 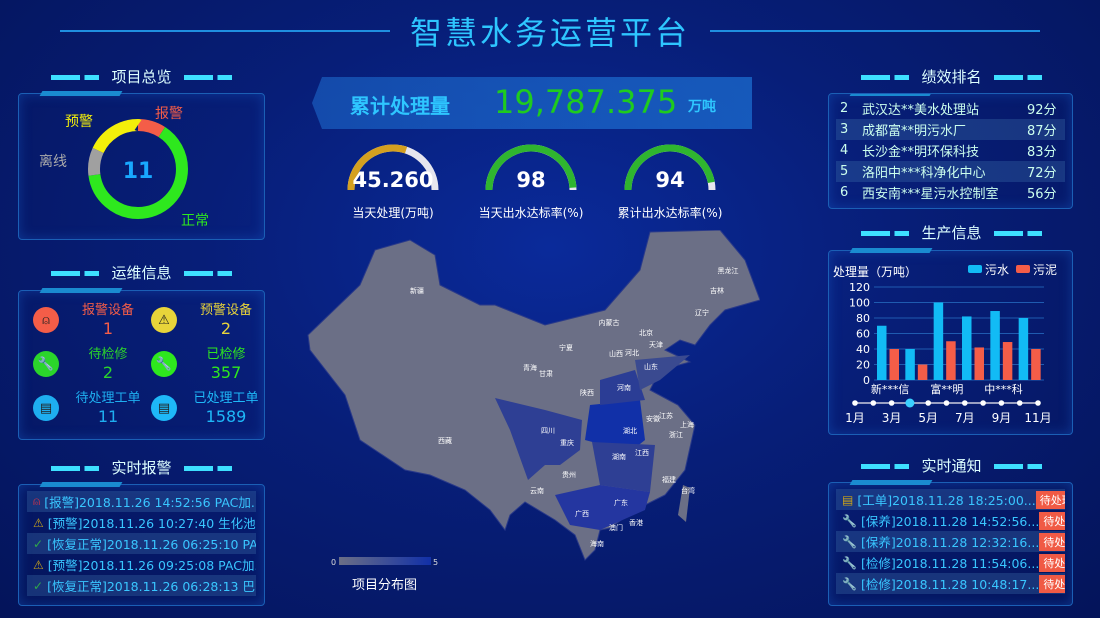 I want to click on rank-number: 6, so click(x=844, y=192).